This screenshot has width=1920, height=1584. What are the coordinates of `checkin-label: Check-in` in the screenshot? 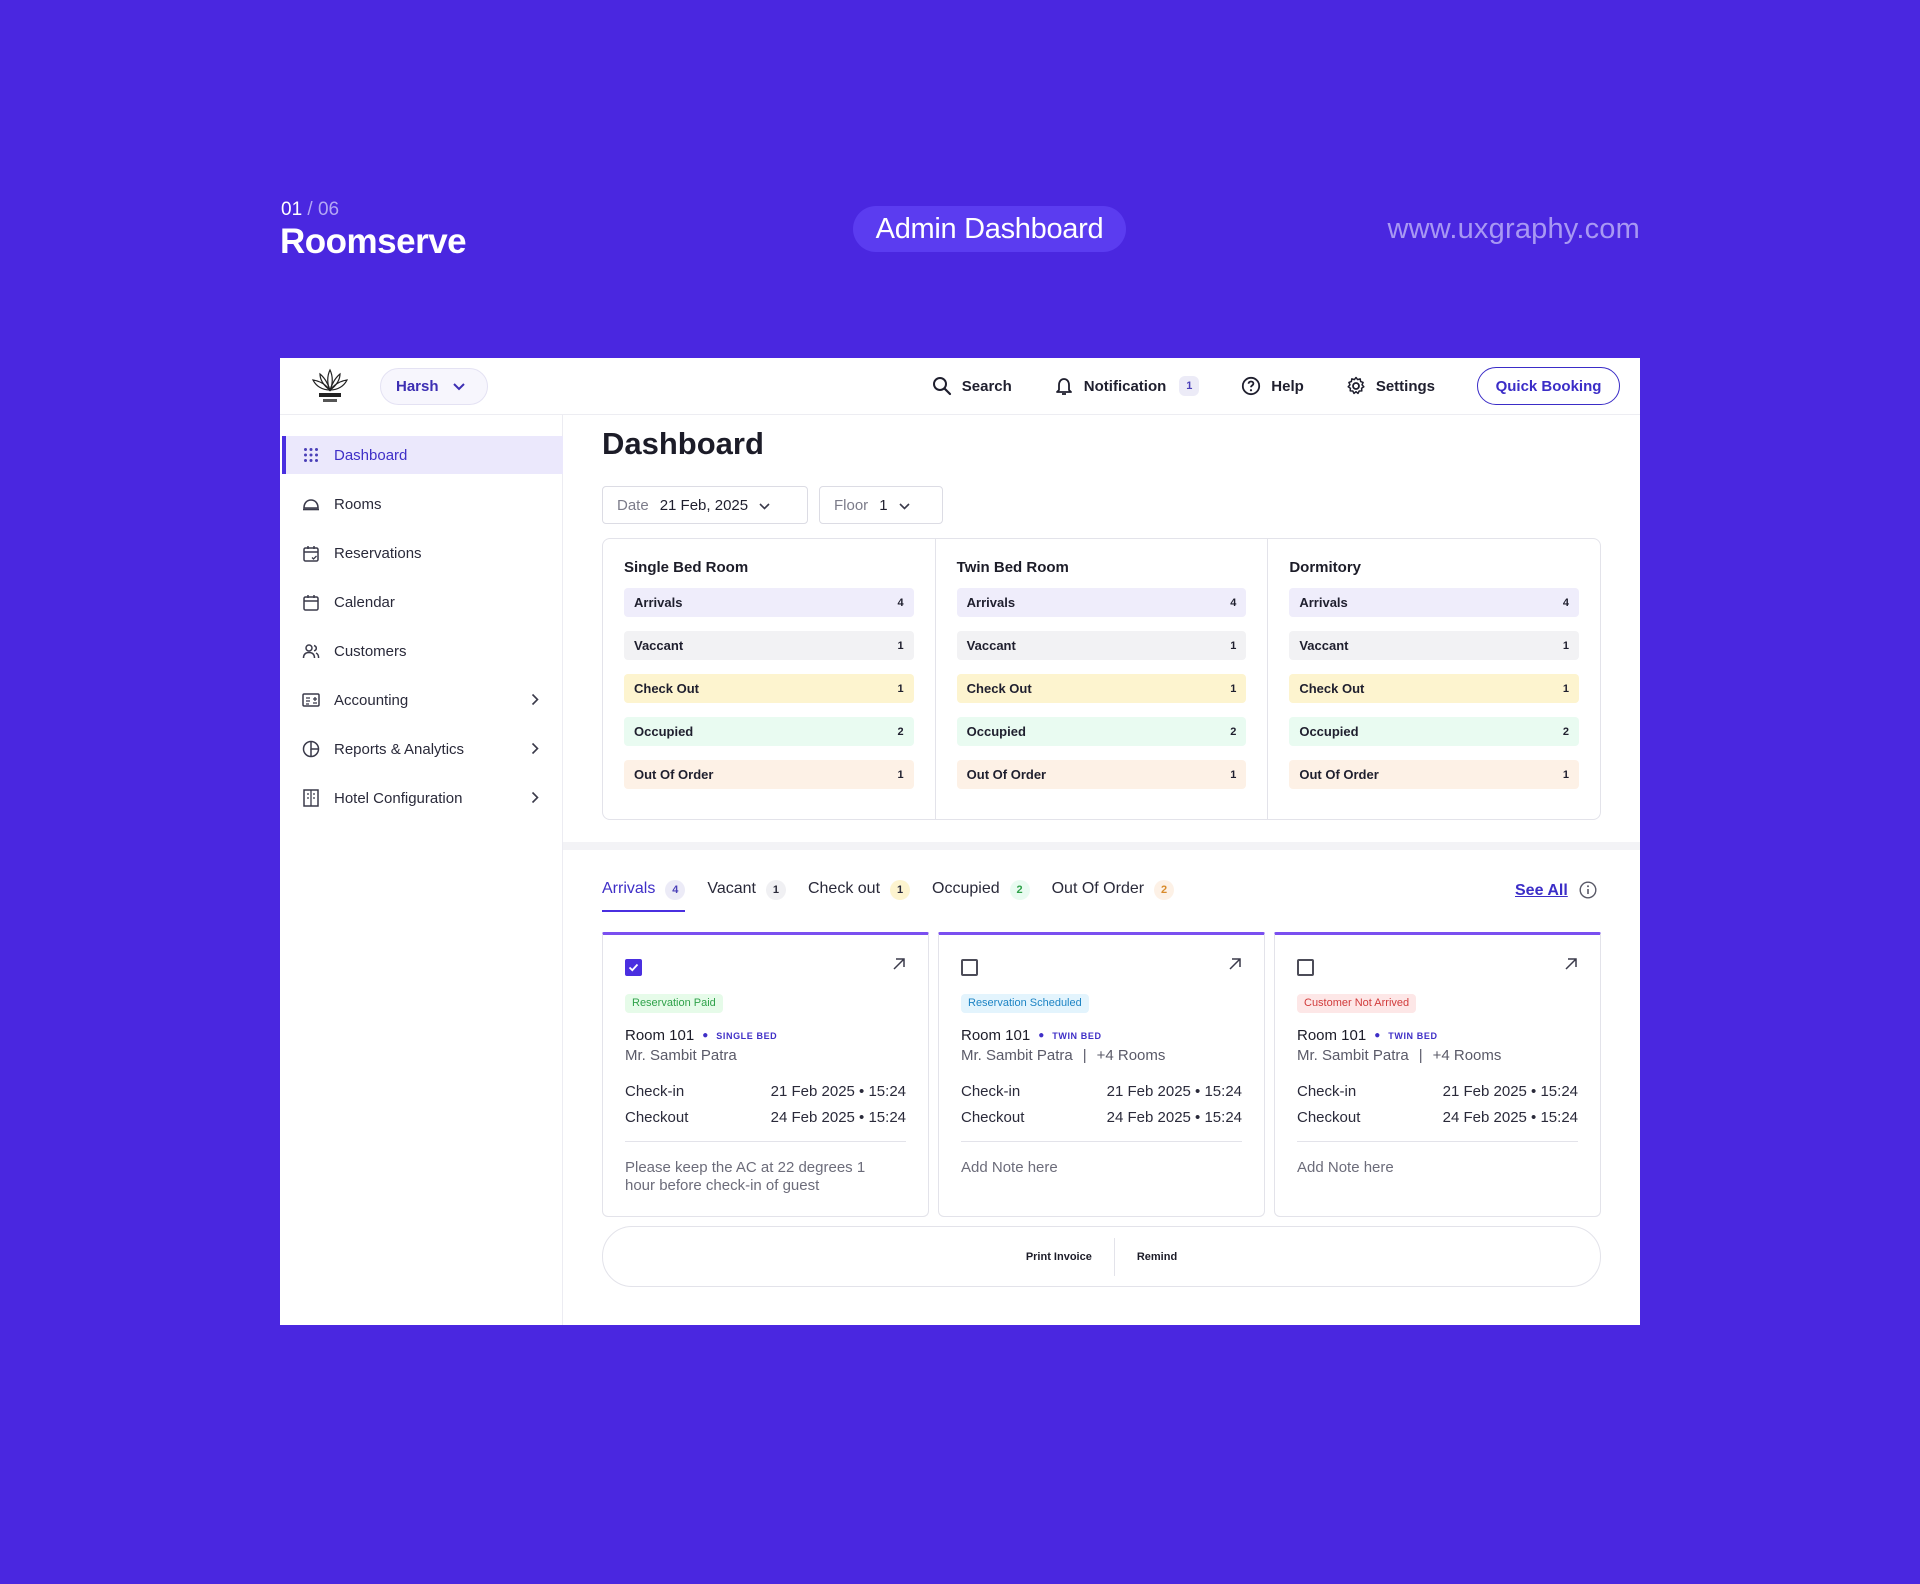 It's located at (655, 1091).